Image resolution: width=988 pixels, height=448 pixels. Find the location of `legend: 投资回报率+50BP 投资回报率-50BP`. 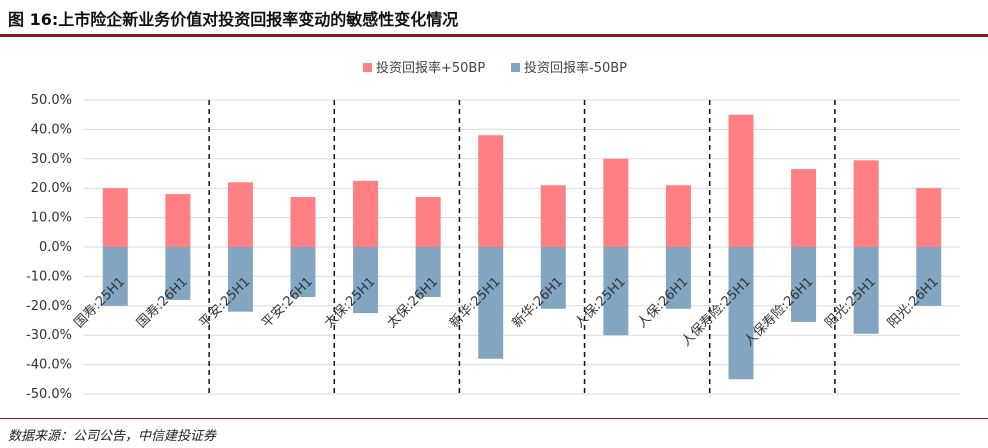

legend: 投资回报率+50BP 投资回报率-50BP is located at coordinates (495, 68).